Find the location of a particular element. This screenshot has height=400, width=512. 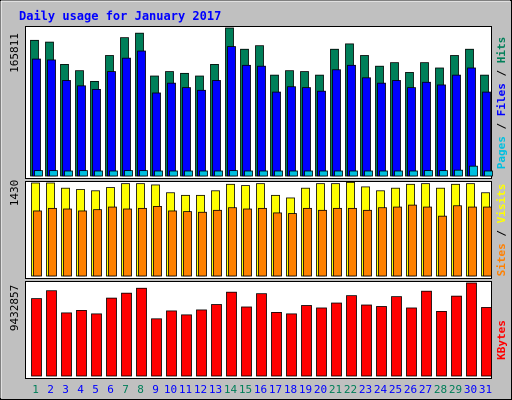

panel2-ymax-label: 1430 is located at coordinates (14, 193).